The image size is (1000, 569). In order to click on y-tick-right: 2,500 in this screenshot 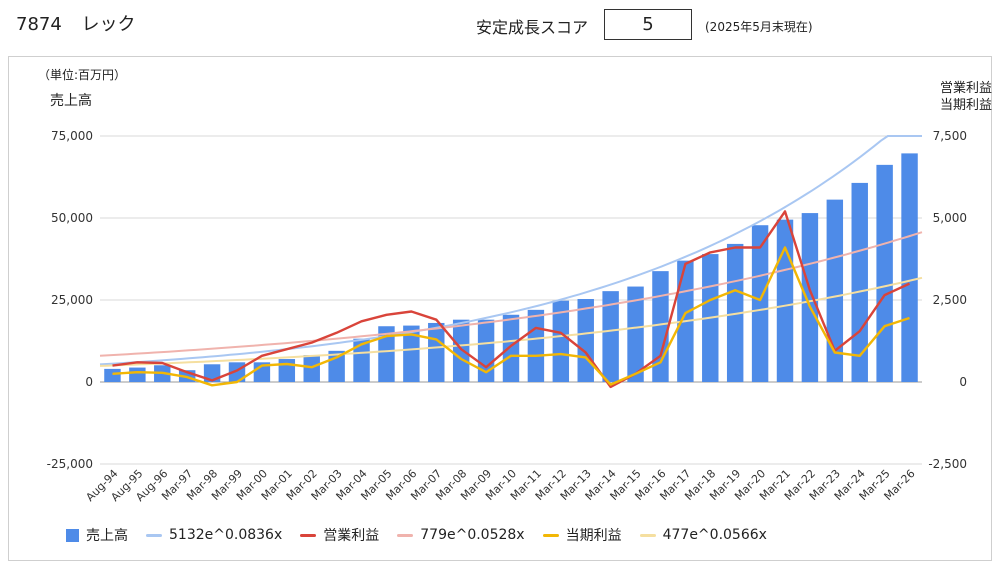, I will do `click(950, 300)`.